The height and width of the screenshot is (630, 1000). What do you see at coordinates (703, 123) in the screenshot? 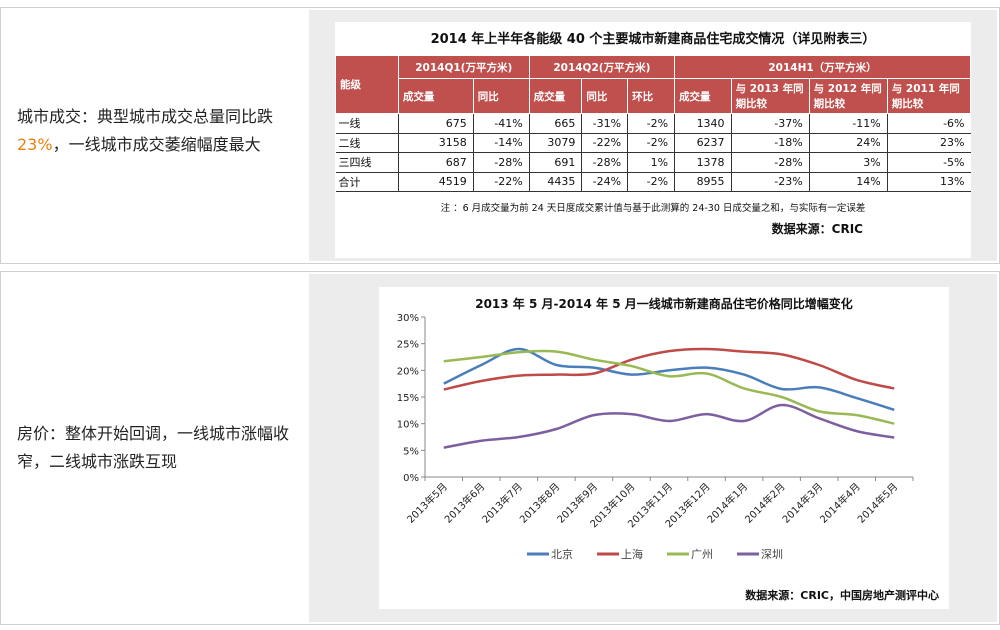
I see `table-cell: 1340` at bounding box center [703, 123].